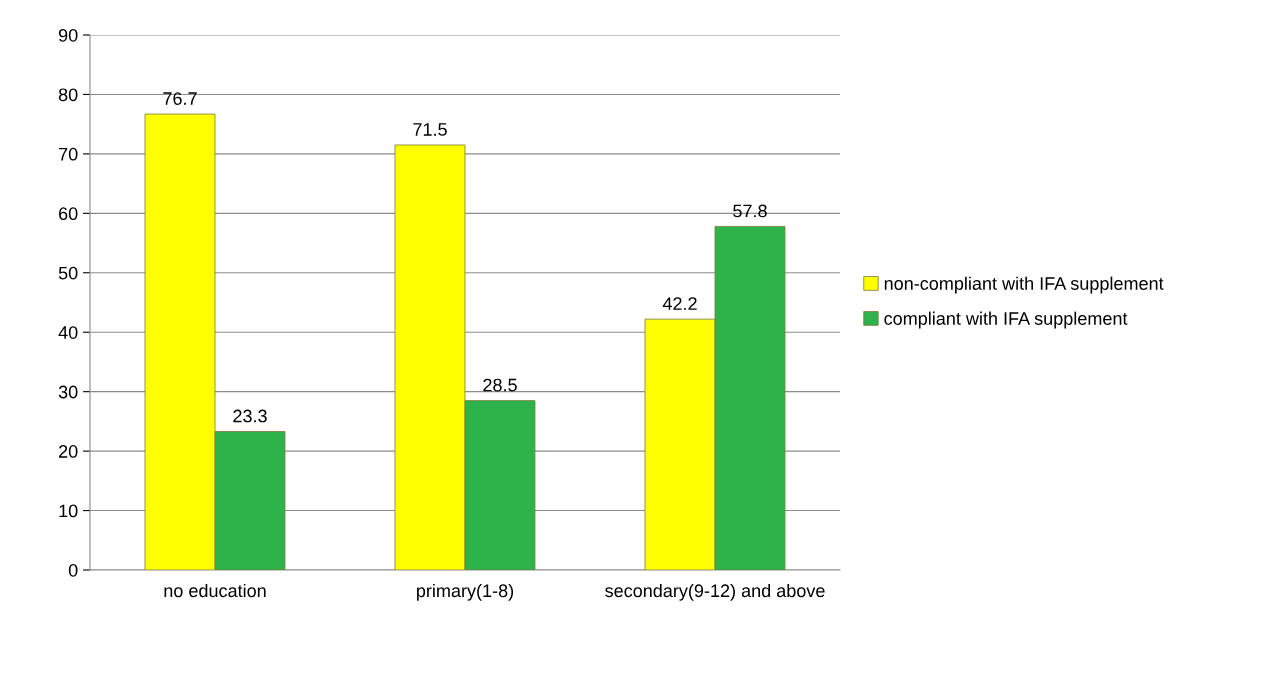 This screenshot has width=1268, height=678. What do you see at coordinates (500, 385) in the screenshot?
I see `data-label: 28.5` at bounding box center [500, 385].